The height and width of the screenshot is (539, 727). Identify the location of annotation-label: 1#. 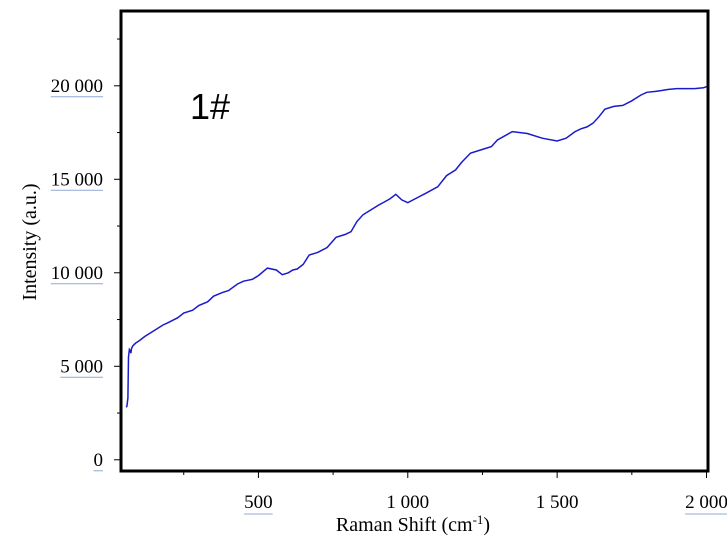
(210, 106).